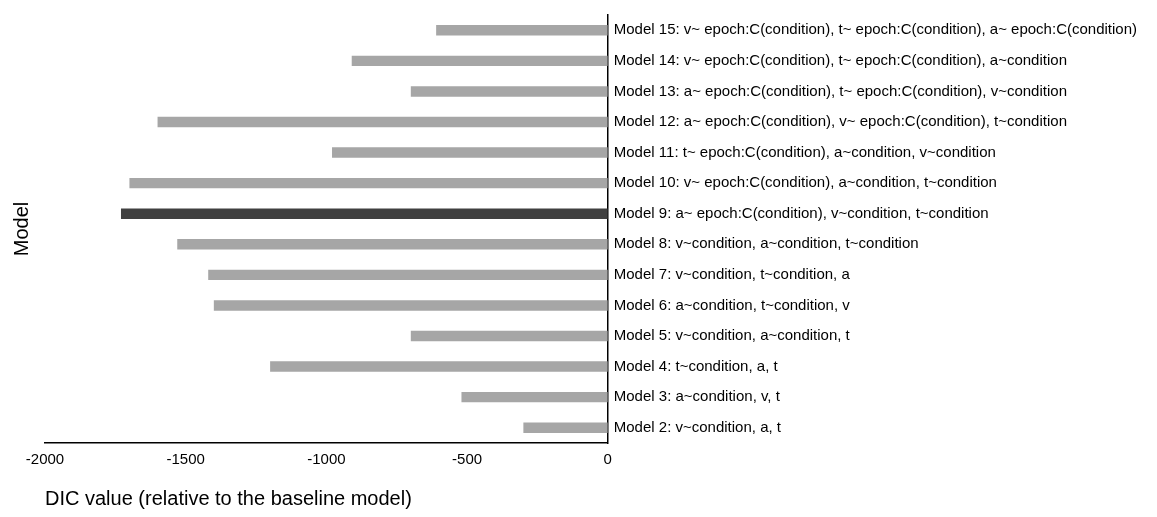  Describe the element at coordinates (875, 29) in the screenshot. I see `y-tick-label: Model 15: v~ epoch:C(condition), t~ epoch:C(condition), a~ epoch:C(condition)` at that location.